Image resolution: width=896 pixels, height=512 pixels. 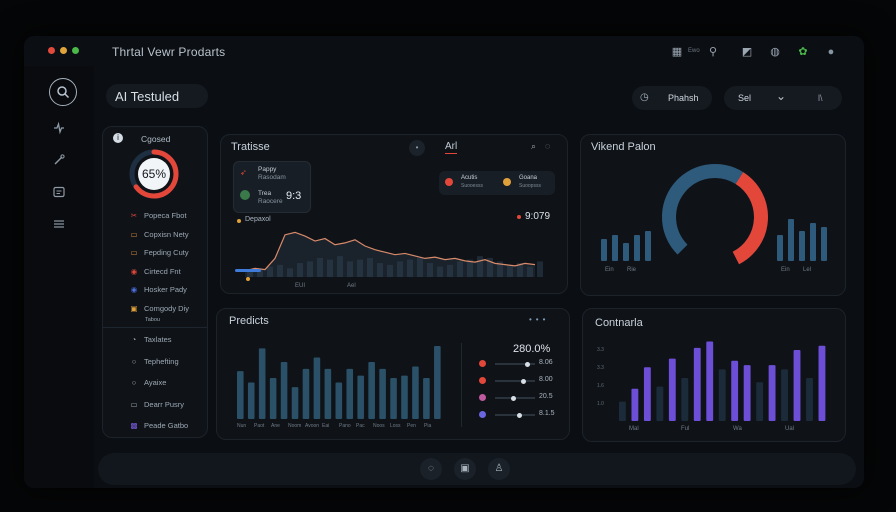 What do you see at coordinates (623, 147) in the screenshot?
I see `vendor-title: Vikend Palon` at bounding box center [623, 147].